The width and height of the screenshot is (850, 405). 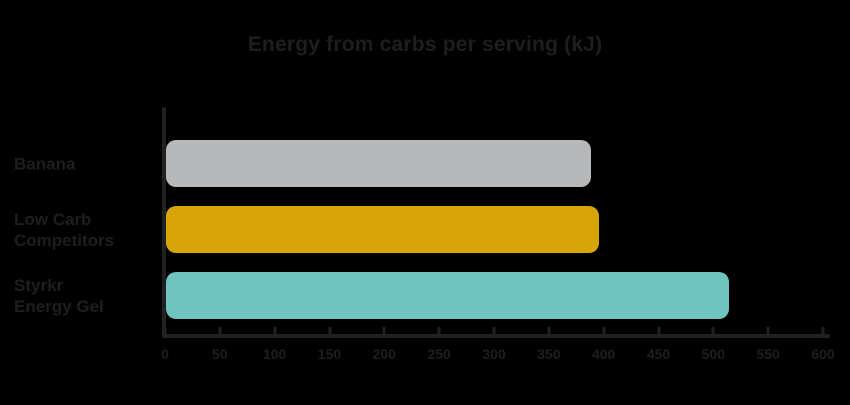 What do you see at coordinates (713, 354) in the screenshot?
I see `x-tick-label: 500` at bounding box center [713, 354].